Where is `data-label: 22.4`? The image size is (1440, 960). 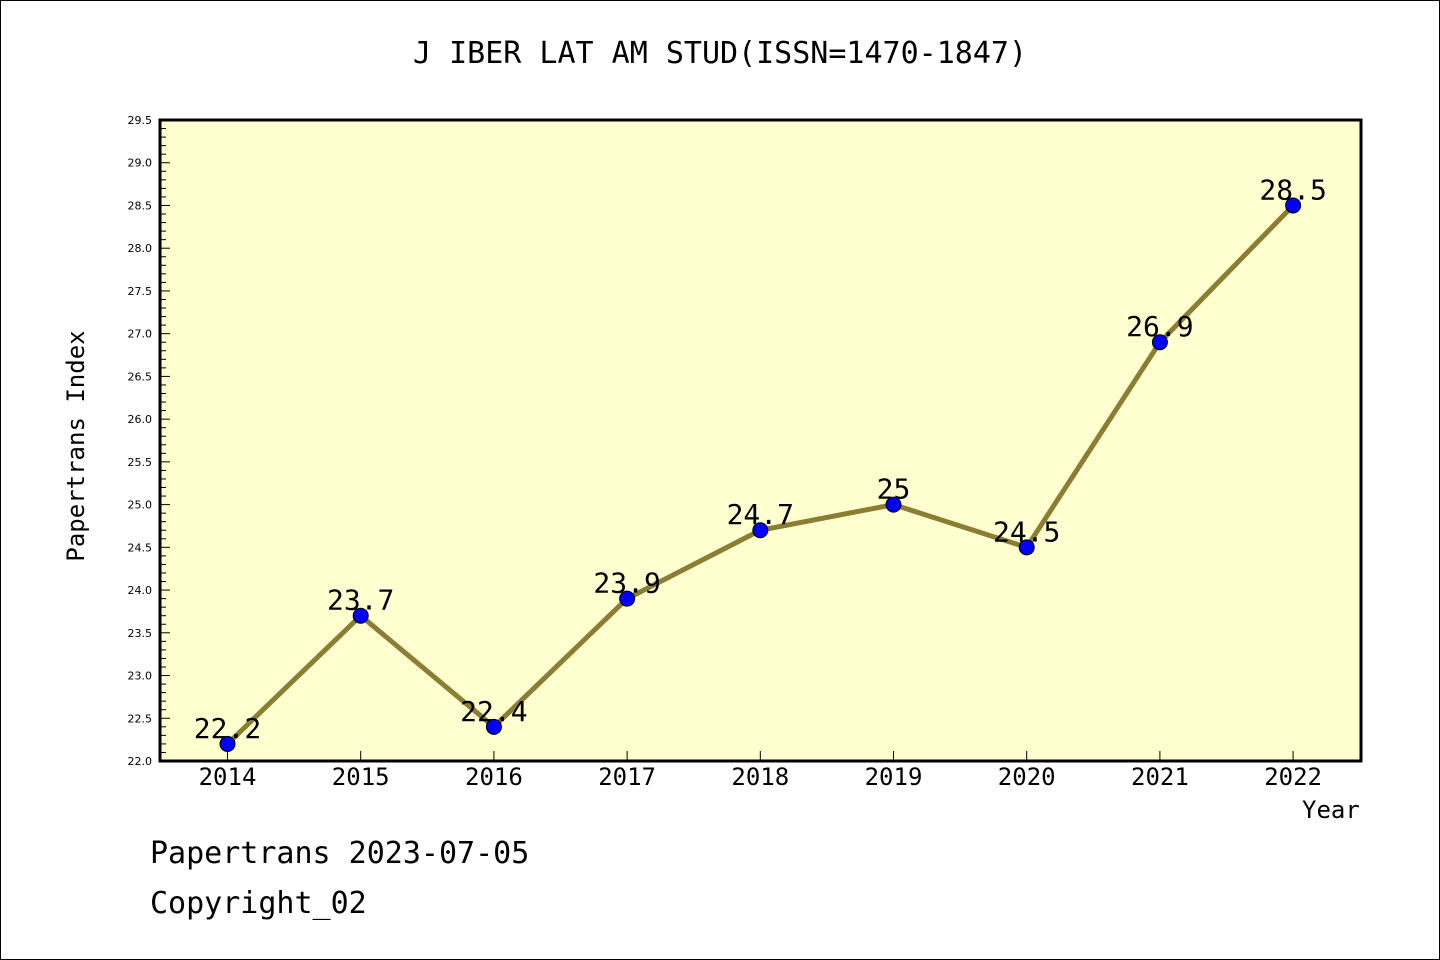 data-label: 22.4 is located at coordinates (493, 711).